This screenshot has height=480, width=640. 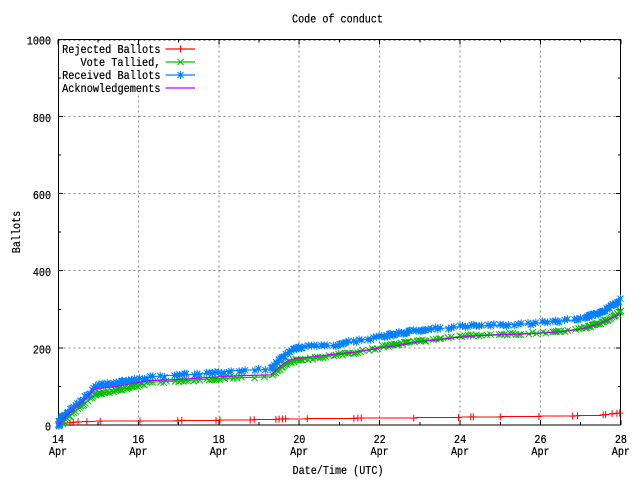 I want to click on svg-text: Date/Time (UTC), so click(x=338, y=471).